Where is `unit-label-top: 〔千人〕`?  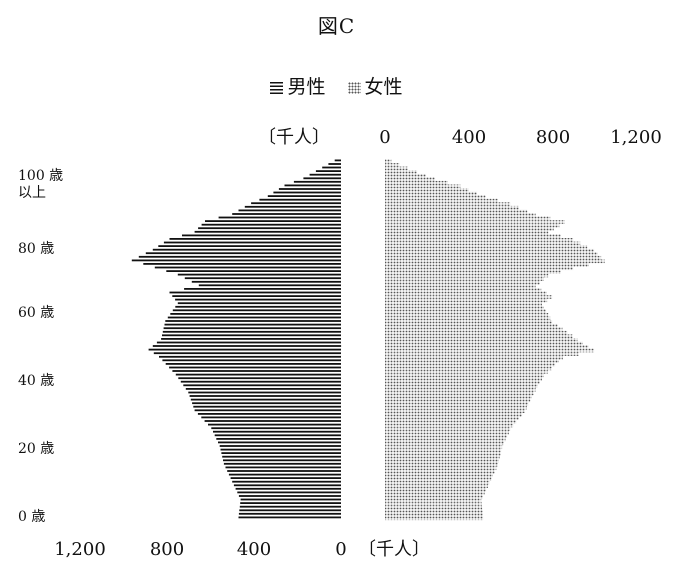
unit-label-top: 〔千人〕 is located at coordinates (294, 137).